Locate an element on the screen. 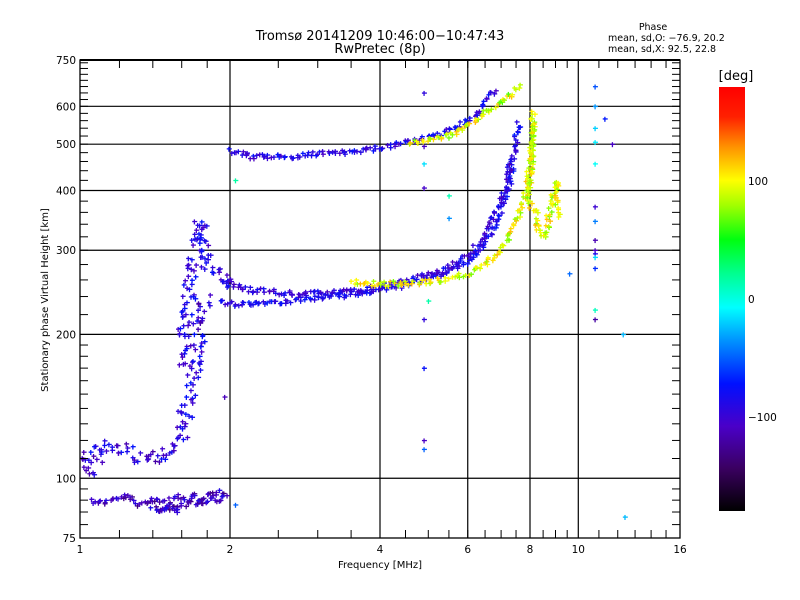 This screenshot has width=800, height=600. x-tick-label: 8 is located at coordinates (530, 550).